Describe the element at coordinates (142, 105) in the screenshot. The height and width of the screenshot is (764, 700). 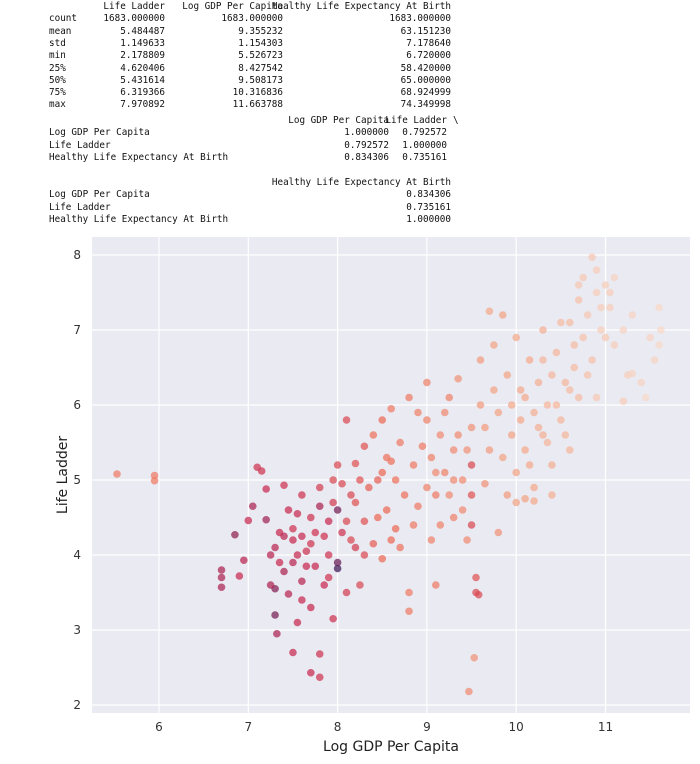
I see `table-cell: 7.970892` at that location.